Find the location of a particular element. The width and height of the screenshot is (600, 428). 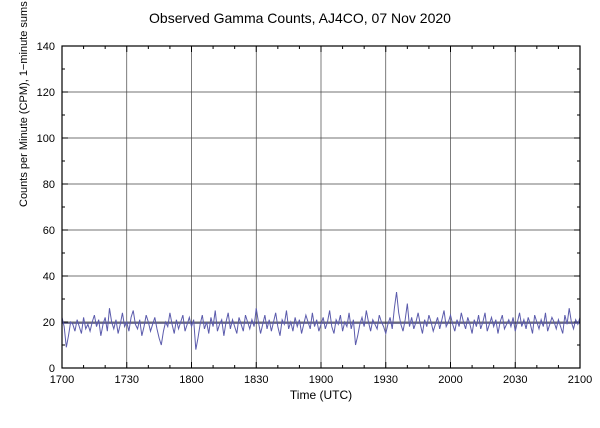

x-tick-label: 2100 is located at coordinates (580, 380).